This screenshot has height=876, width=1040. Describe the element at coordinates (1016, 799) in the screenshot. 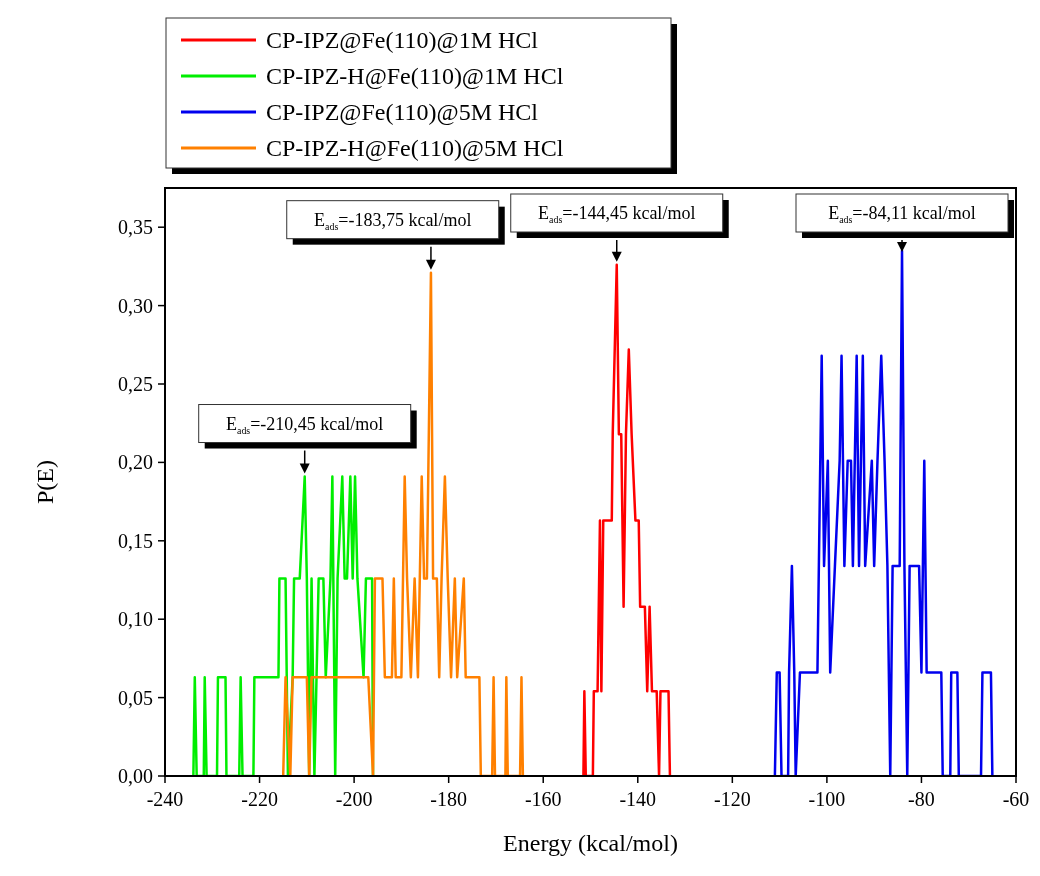

I see `x-tick-label: -60` at that location.